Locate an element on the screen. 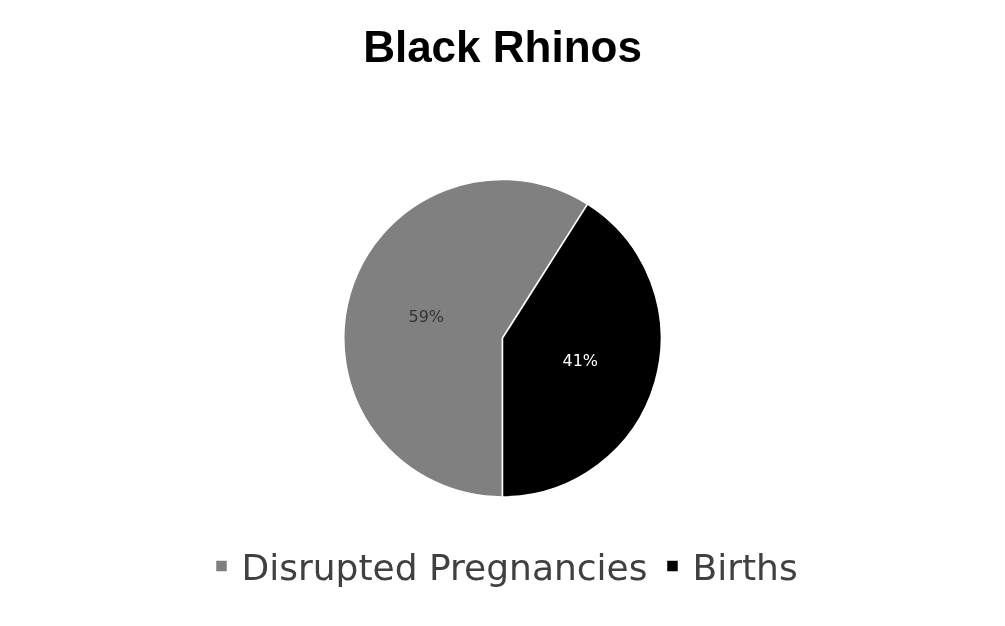  legend-label: Disrupted Pregnancies is located at coordinates (444, 568).